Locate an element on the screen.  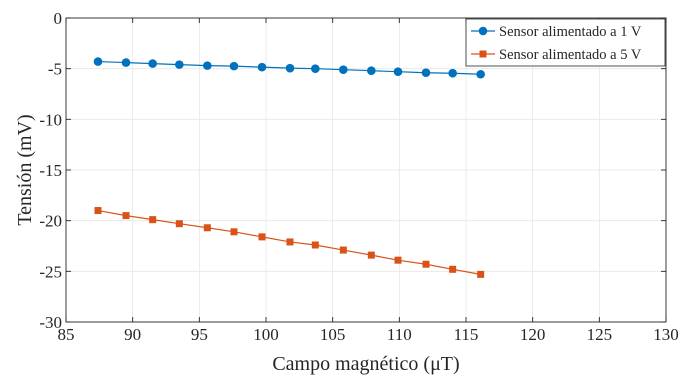
x-tick-label: 125 is located at coordinates (600, 334).